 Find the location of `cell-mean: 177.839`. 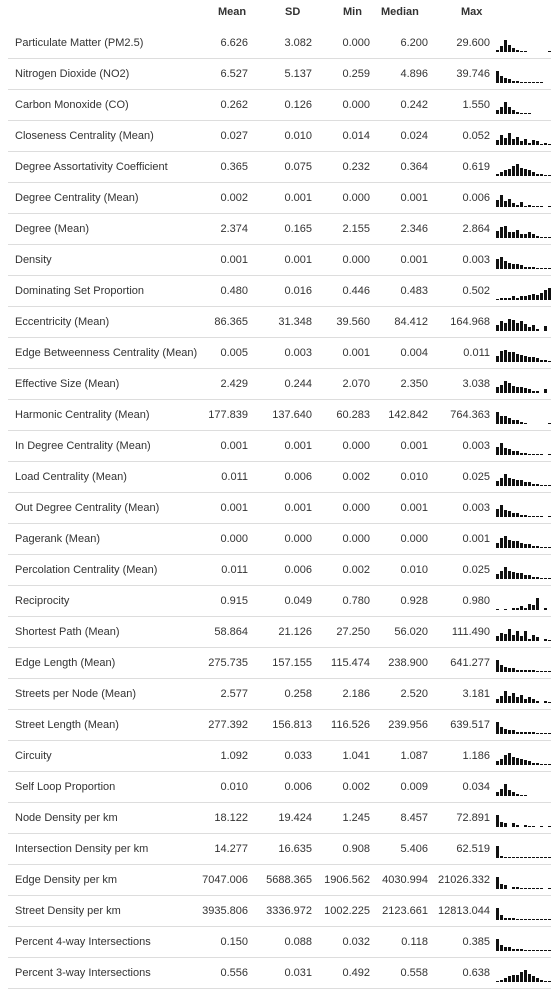

cell-mean: 177.839 is located at coordinates (228, 415).